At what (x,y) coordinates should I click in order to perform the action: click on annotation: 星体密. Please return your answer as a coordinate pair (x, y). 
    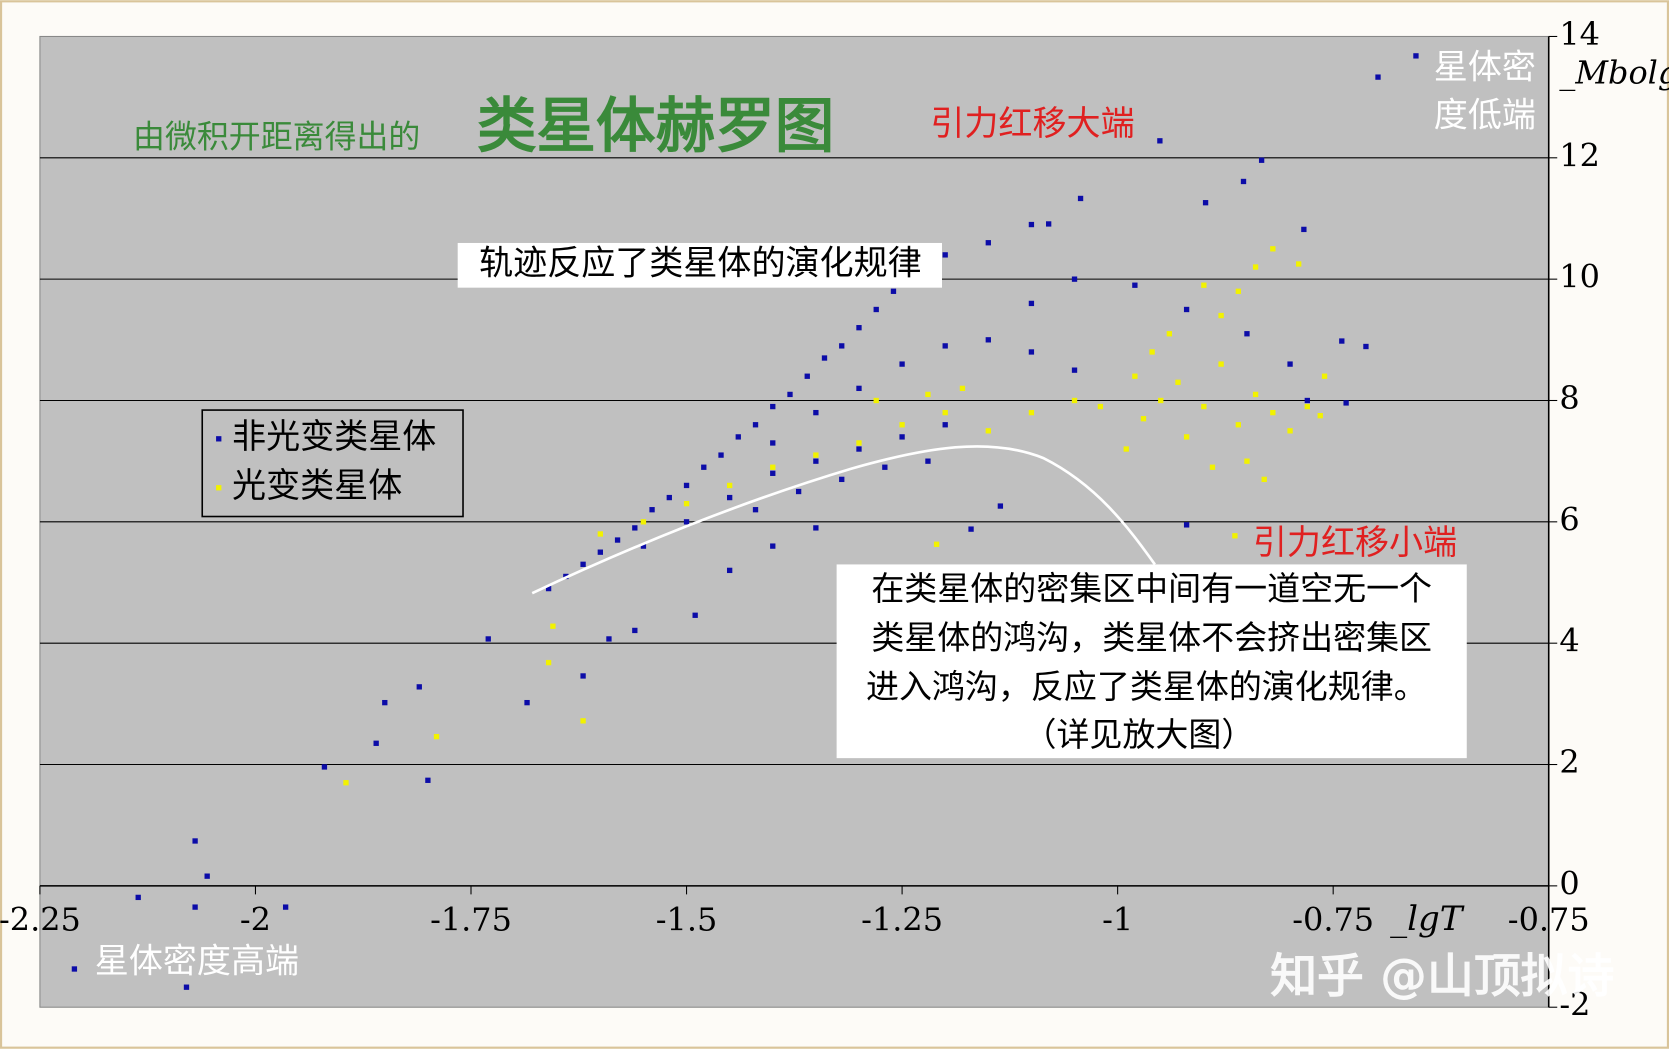
    Looking at the image, I should click on (1485, 67).